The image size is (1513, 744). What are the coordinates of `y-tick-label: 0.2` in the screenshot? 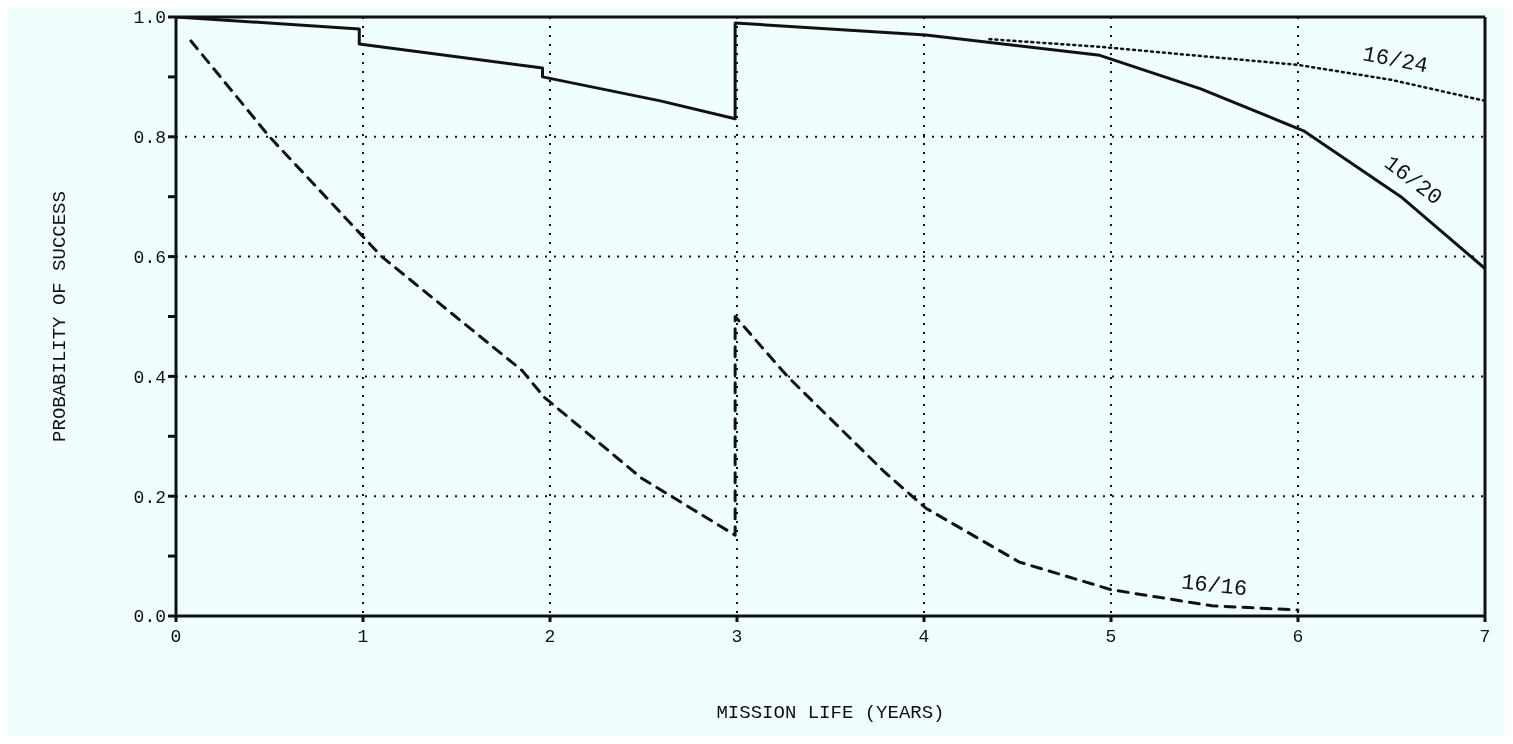 It's located at (149, 497).